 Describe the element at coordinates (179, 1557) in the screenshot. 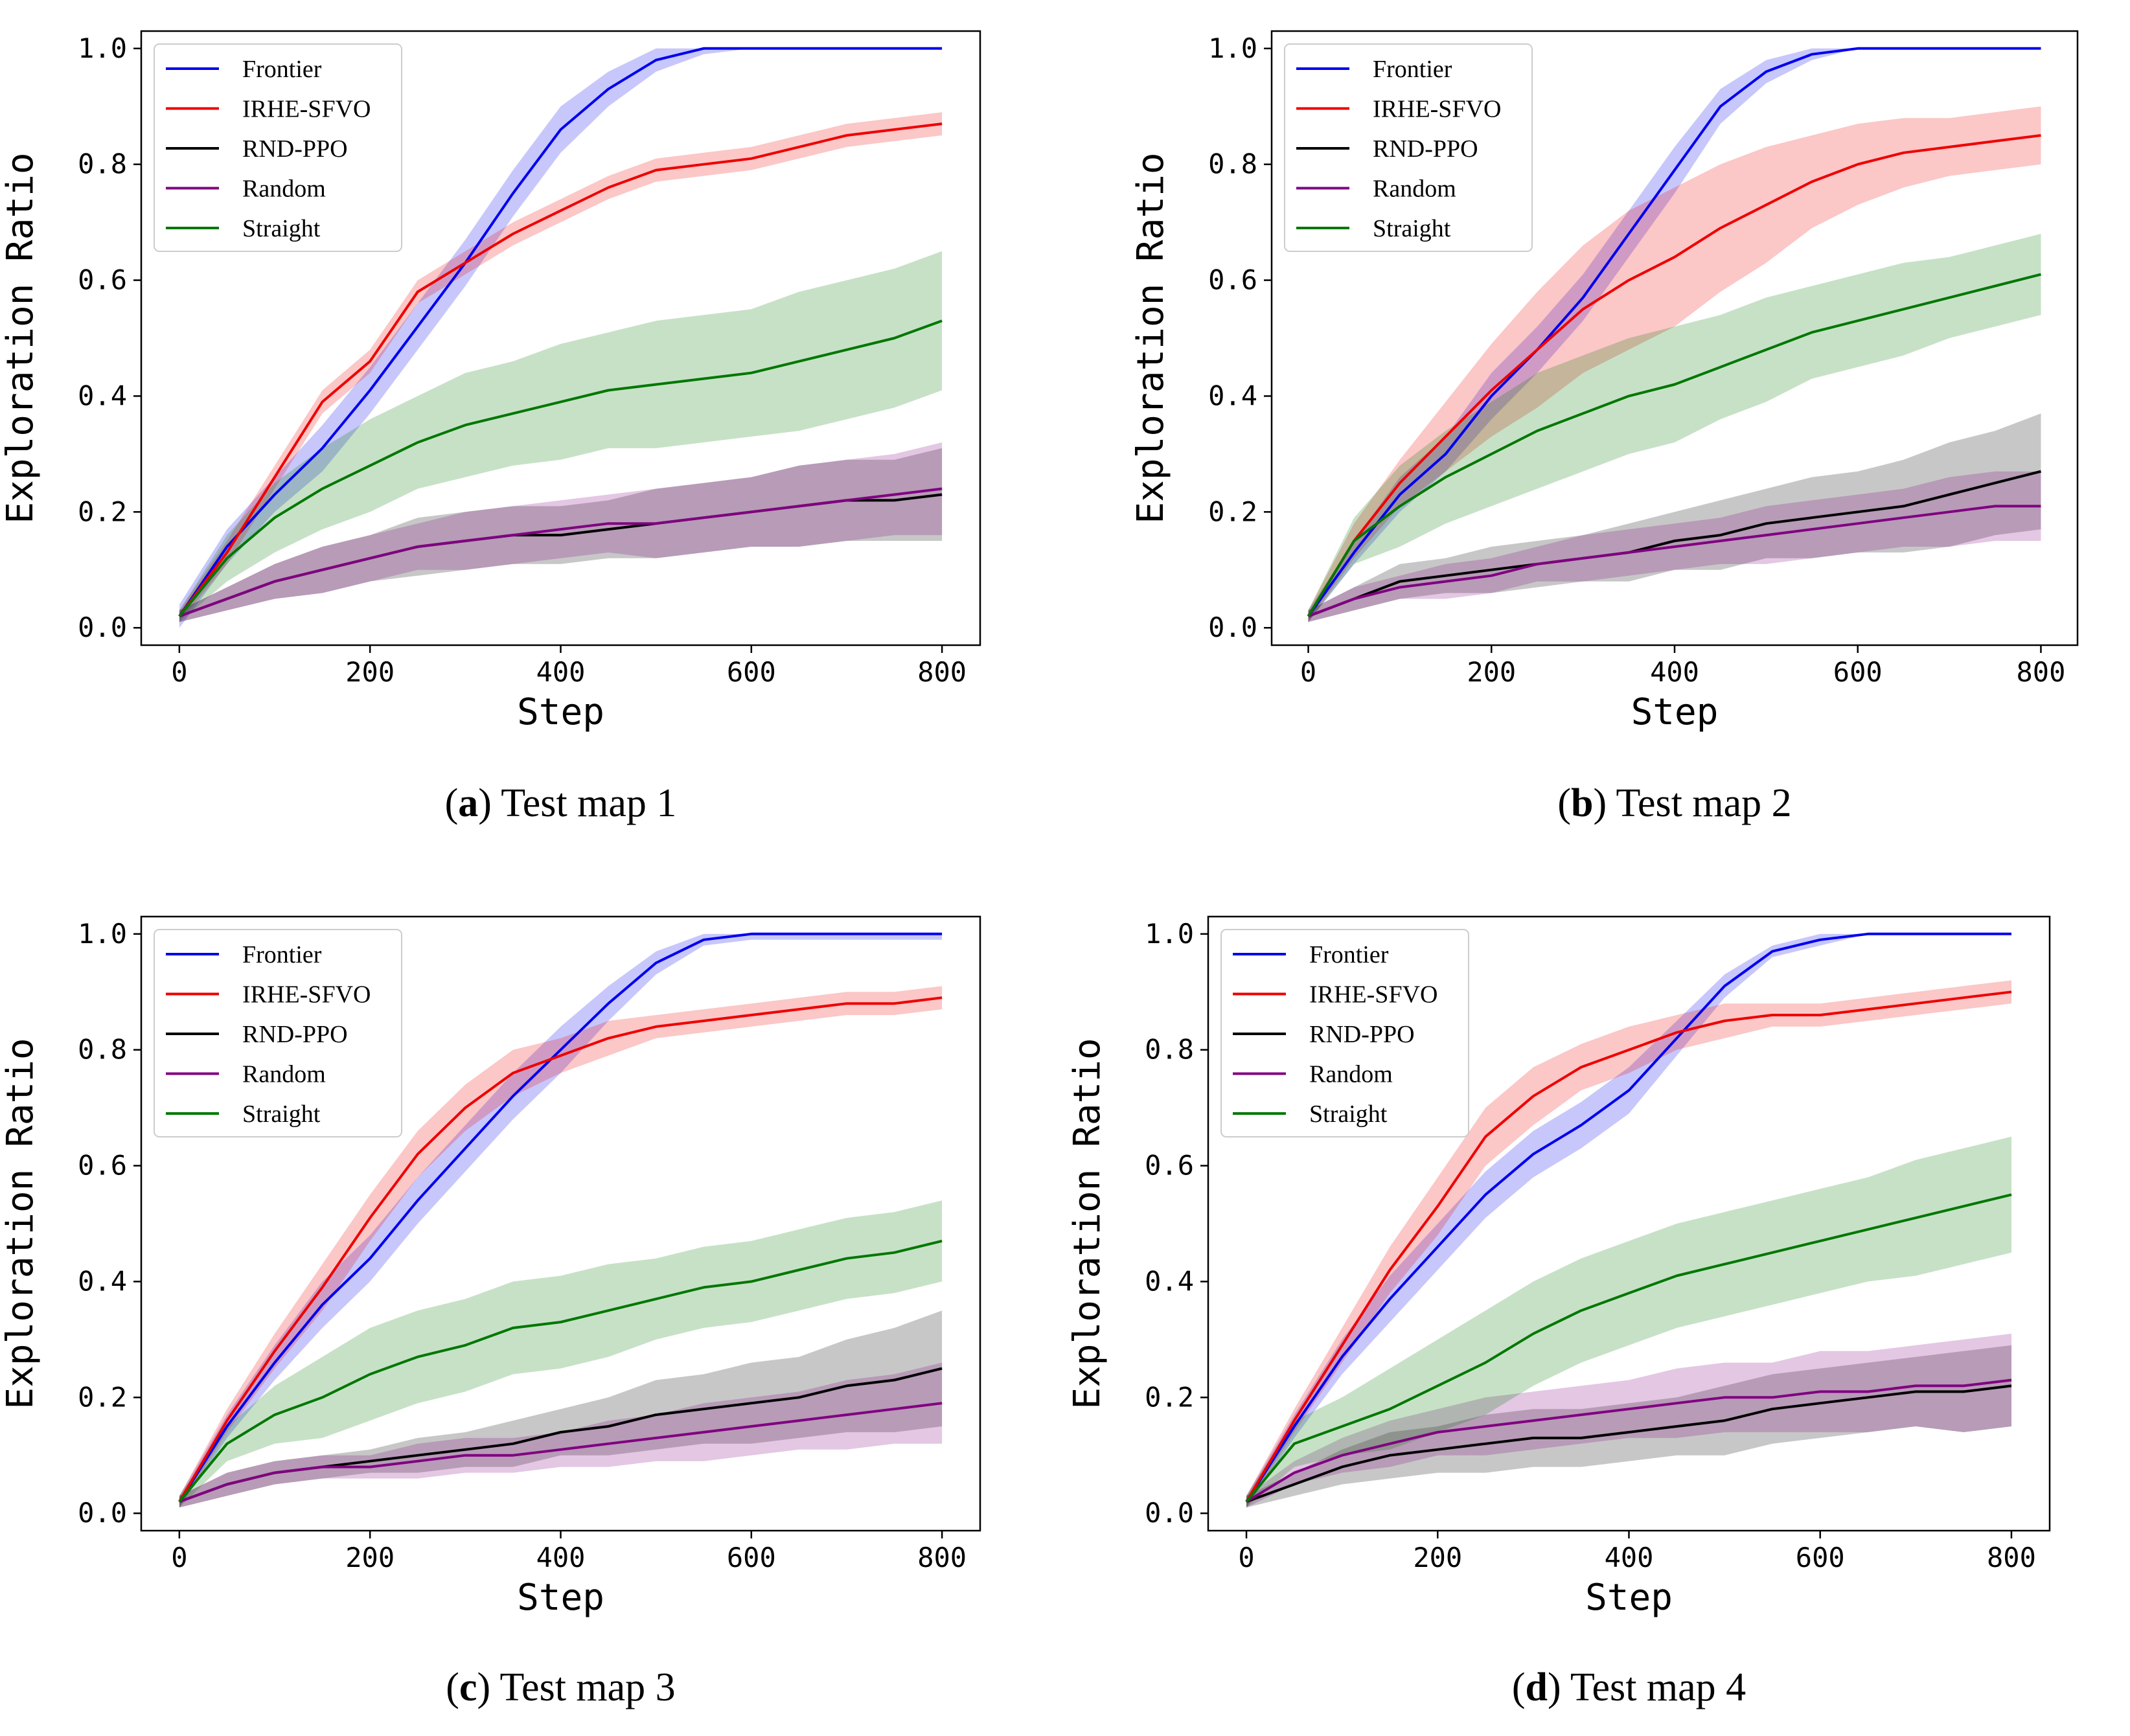

I see `x-tick-label: 0` at that location.